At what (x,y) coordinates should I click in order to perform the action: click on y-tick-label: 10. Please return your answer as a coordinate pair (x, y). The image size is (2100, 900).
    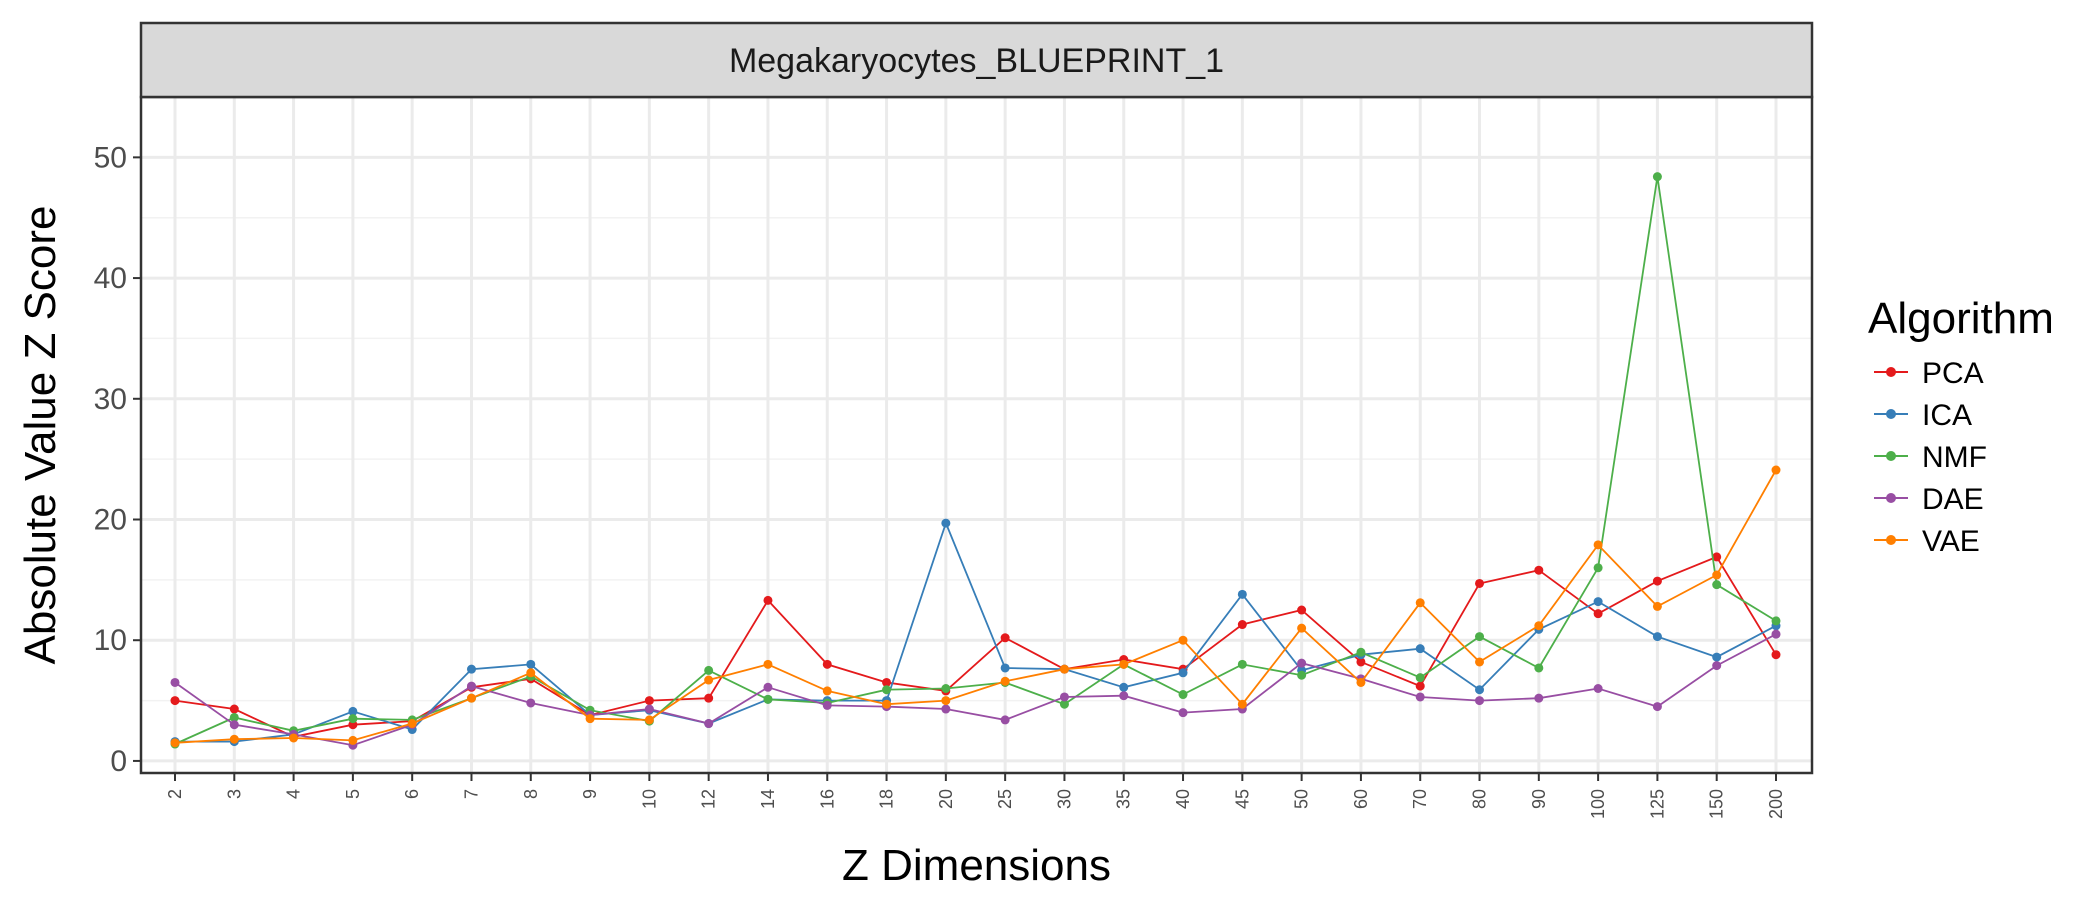
    Looking at the image, I should click on (110, 640).